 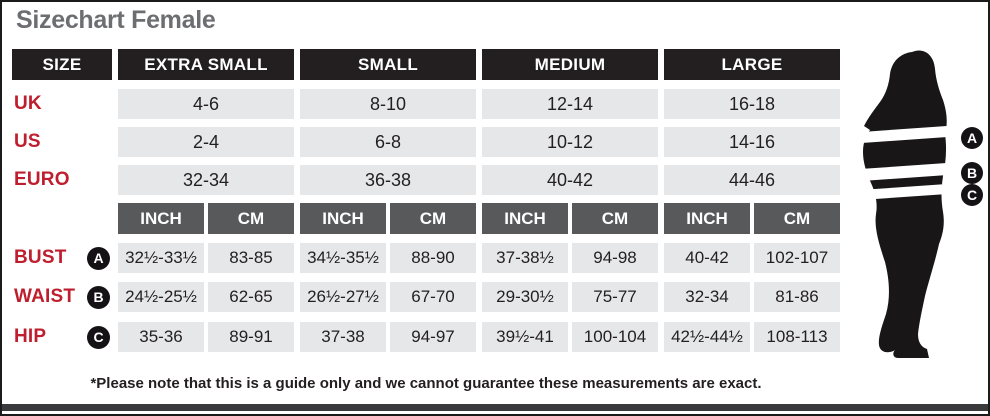 What do you see at coordinates (707, 258) in the screenshot?
I see `cell-bust-l-inch: 40-42` at bounding box center [707, 258].